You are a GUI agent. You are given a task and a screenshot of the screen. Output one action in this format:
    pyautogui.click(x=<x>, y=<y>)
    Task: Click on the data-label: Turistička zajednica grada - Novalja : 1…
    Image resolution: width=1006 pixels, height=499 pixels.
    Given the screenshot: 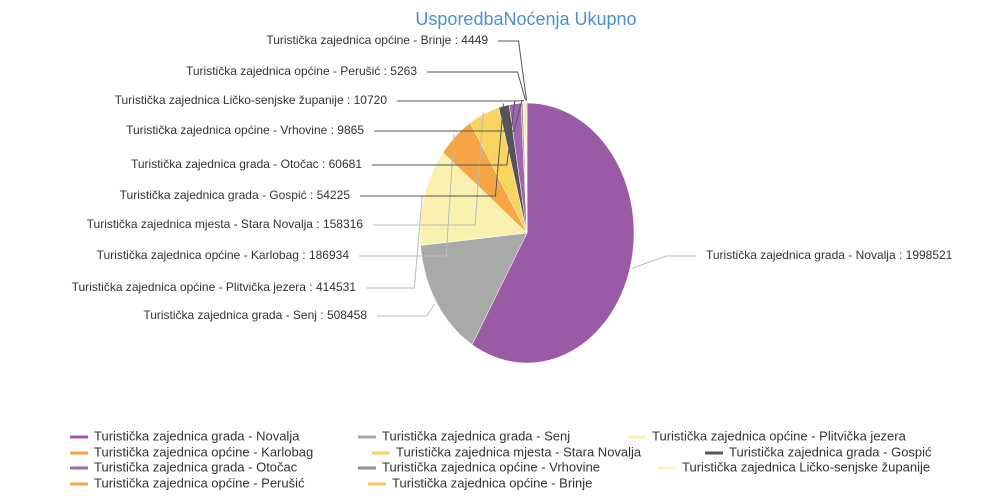 What is the action you would take?
    pyautogui.click(x=829, y=255)
    